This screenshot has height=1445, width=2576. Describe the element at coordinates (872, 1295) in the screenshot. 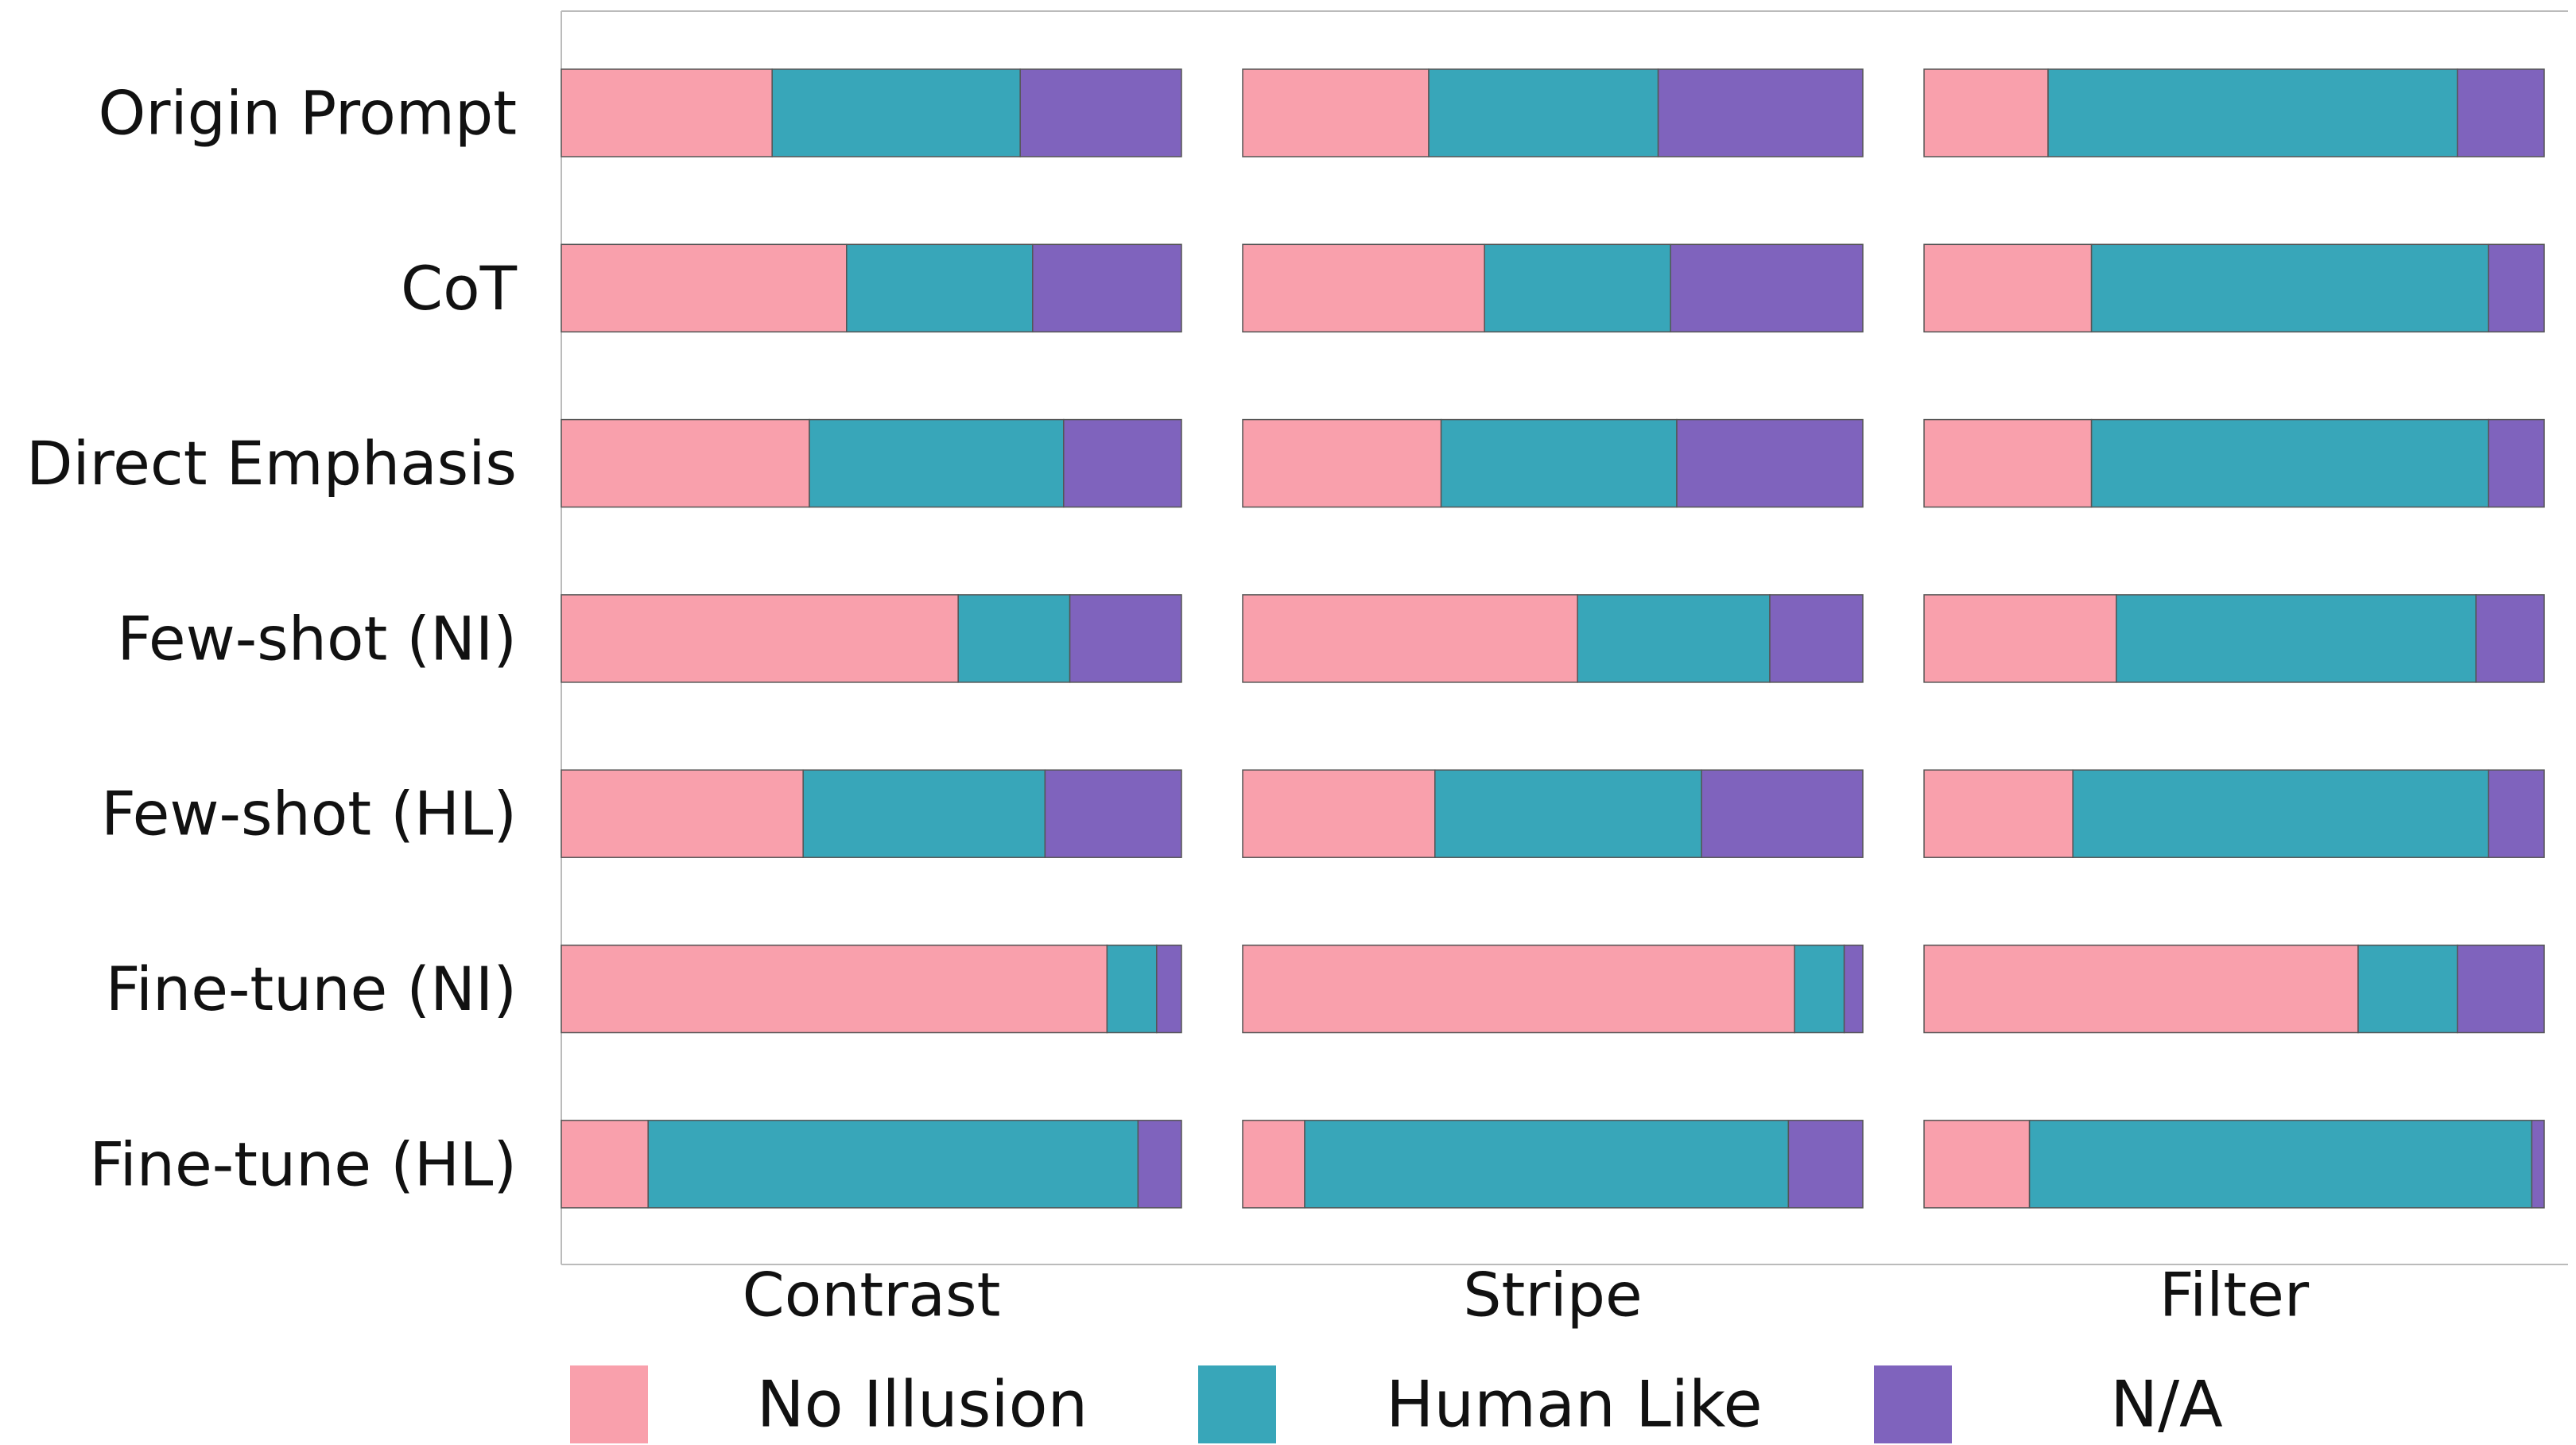

I see `panel-title-contrast: Contrast` at that location.